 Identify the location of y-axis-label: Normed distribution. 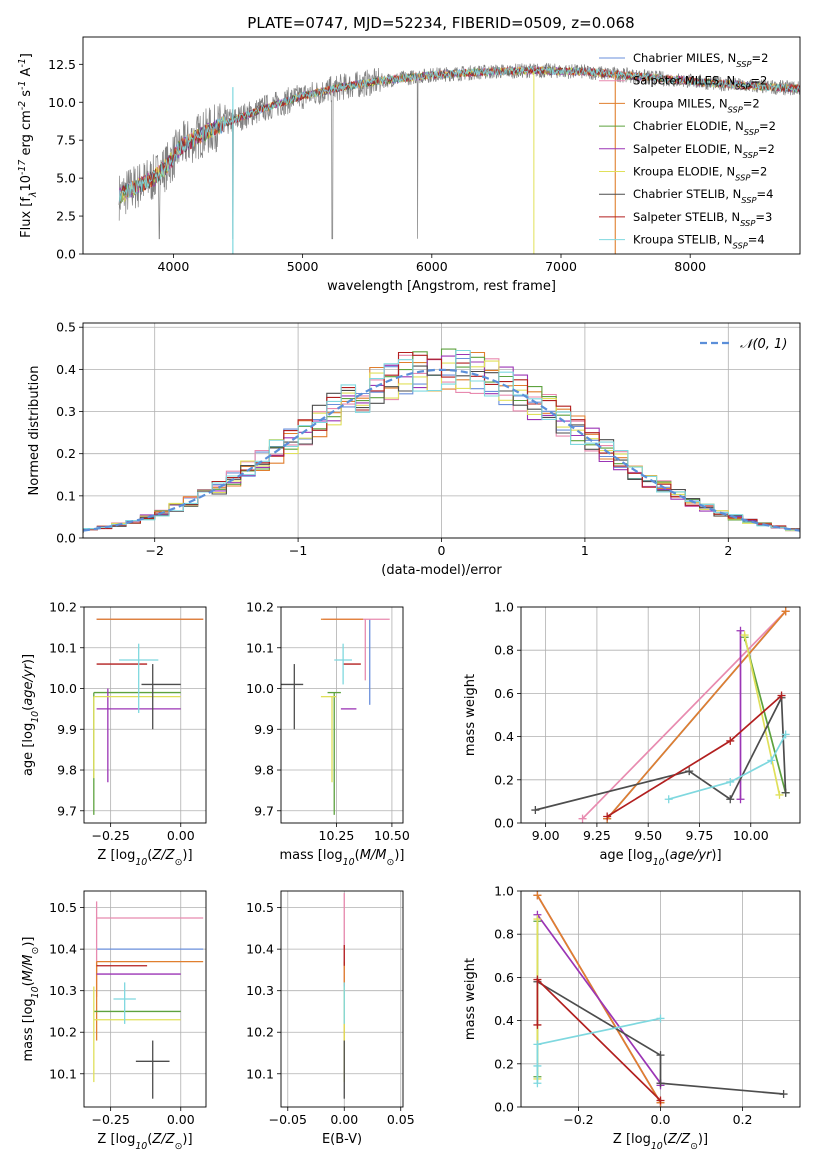
(34, 431).